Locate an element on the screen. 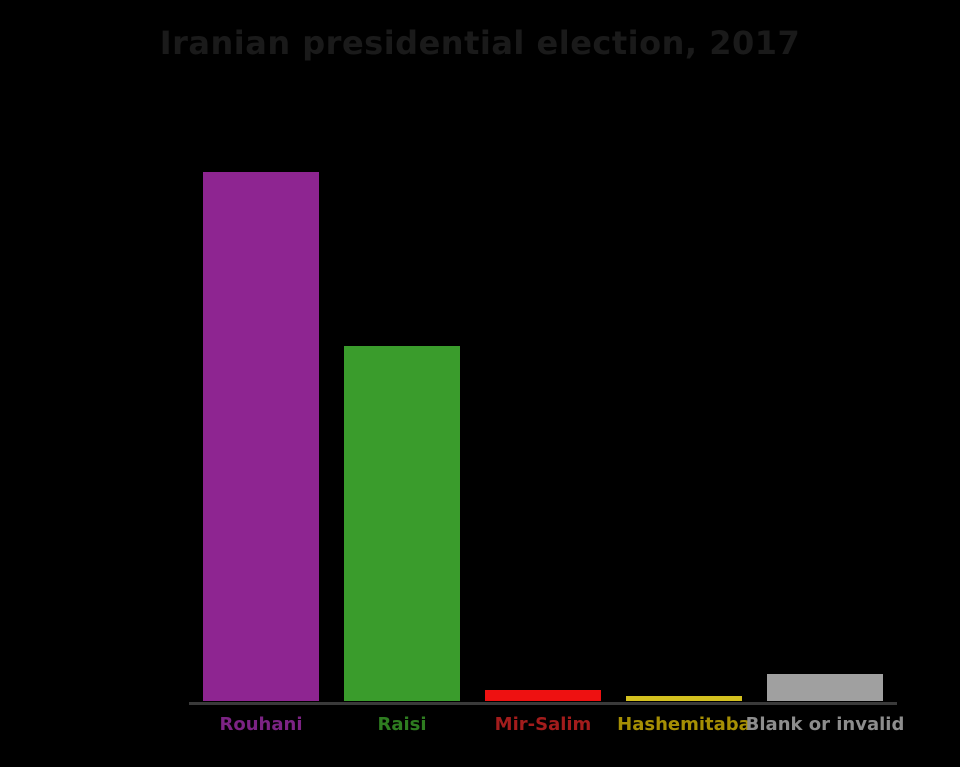 Image resolution: width=960 pixels, height=767 pixels. chart-title: Iranian presidential election, 2017 is located at coordinates (480, 43).